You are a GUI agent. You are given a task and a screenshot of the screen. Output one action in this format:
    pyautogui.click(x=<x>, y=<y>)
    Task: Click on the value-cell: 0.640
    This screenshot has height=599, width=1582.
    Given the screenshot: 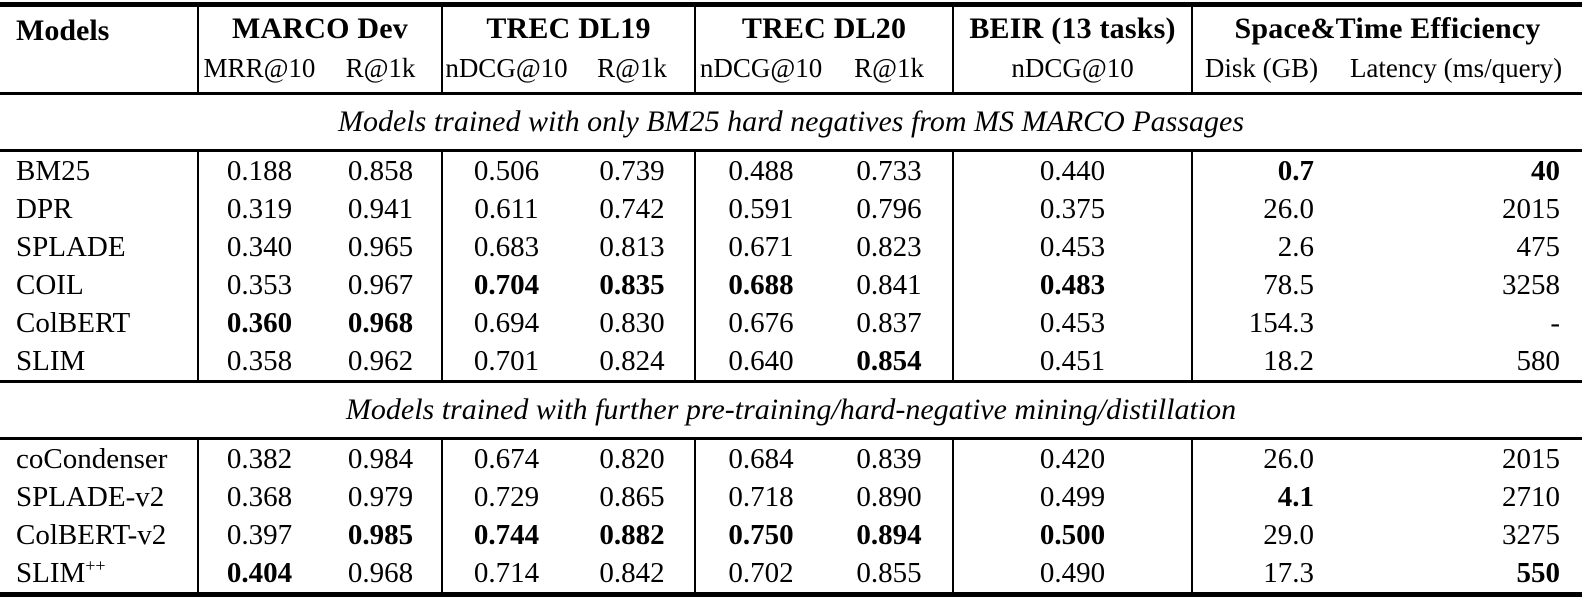 What is the action you would take?
    pyautogui.click(x=761, y=360)
    